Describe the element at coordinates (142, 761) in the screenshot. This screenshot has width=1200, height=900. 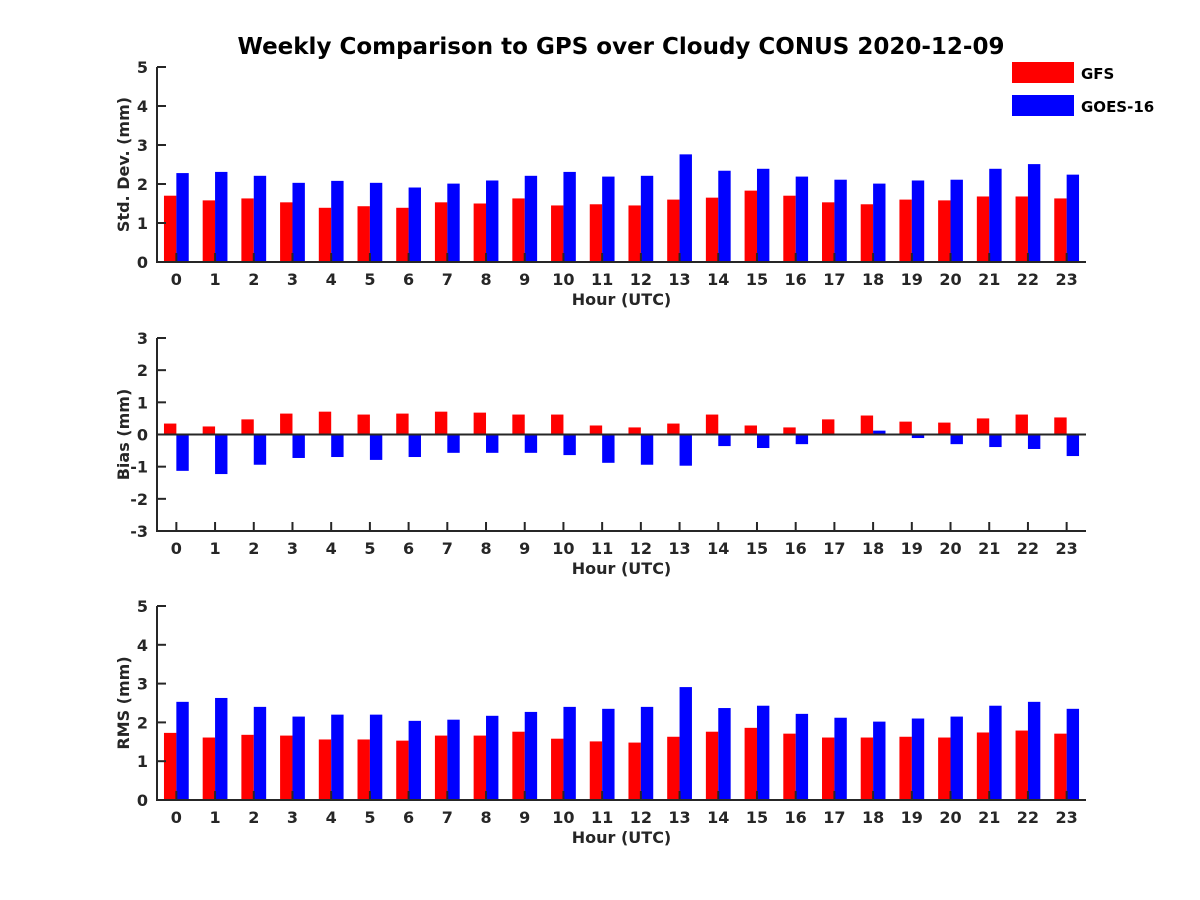
I see `rms-y-tick-label: 1` at that location.